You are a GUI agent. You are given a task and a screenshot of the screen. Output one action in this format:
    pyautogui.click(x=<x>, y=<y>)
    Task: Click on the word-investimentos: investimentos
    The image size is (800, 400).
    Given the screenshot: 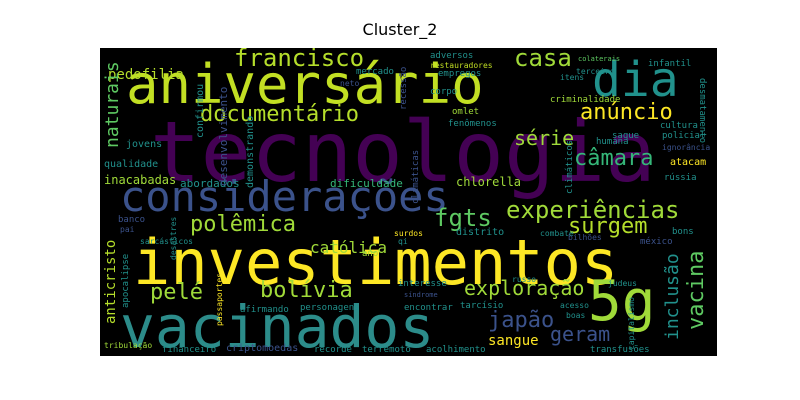 What is the action you would take?
    pyautogui.click(x=376, y=262)
    